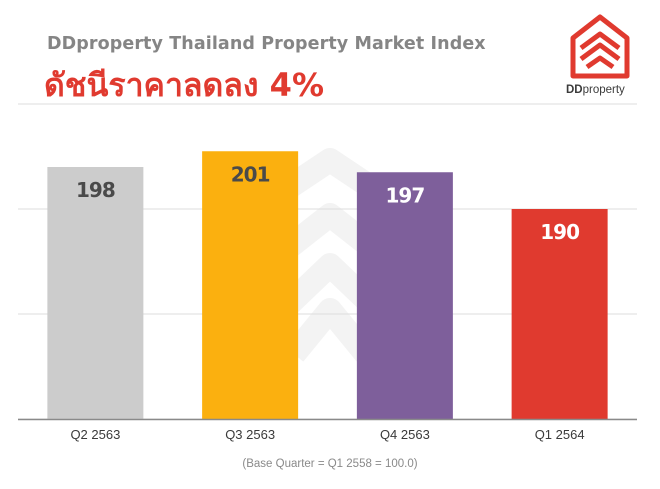  Describe the element at coordinates (600, 46) in the screenshot. I see `house-logo-icon` at that location.